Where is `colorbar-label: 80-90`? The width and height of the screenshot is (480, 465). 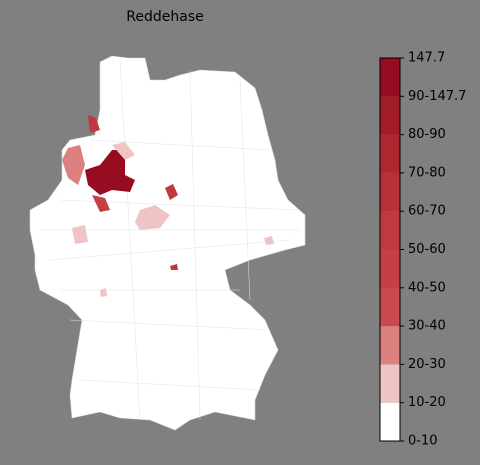 colorbar-label: 80-90 is located at coordinates (427, 134).